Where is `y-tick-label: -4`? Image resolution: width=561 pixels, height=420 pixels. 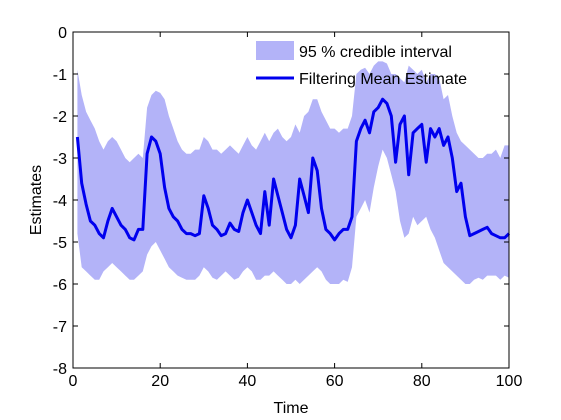
y-tick-label: -4 is located at coordinates (60, 201).